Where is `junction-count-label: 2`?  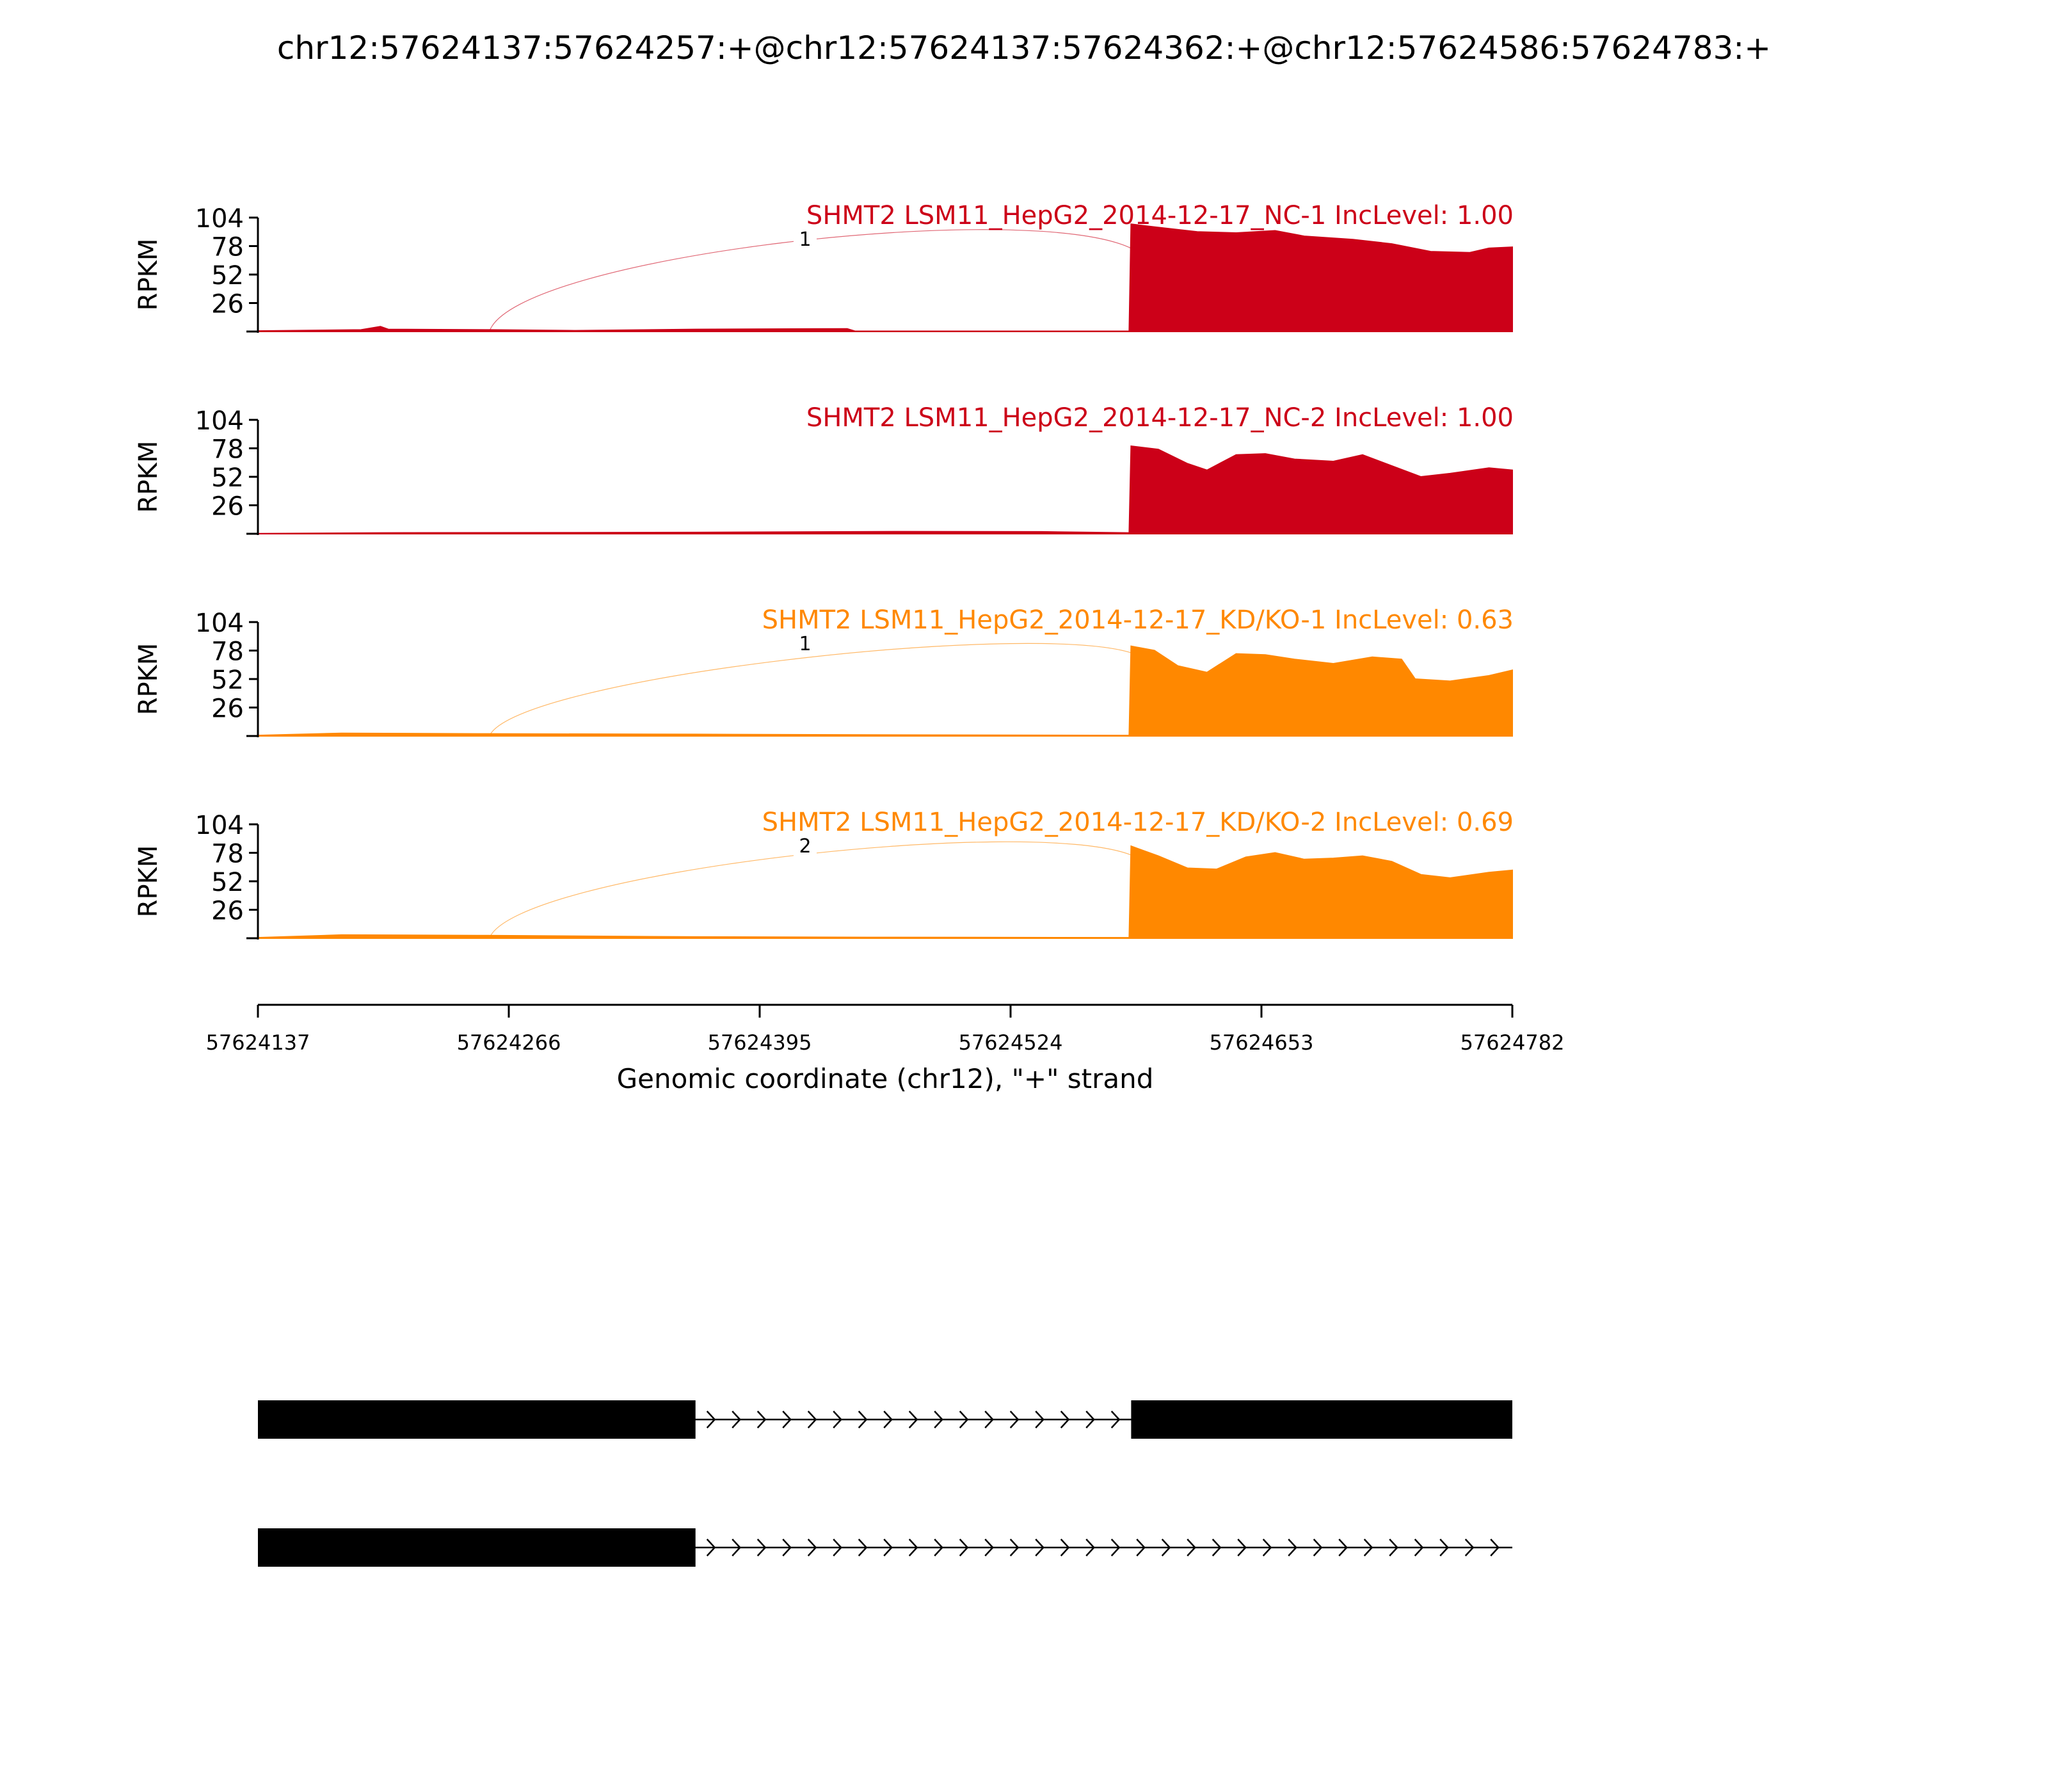
junction-count-label: 2 is located at coordinates (805, 846).